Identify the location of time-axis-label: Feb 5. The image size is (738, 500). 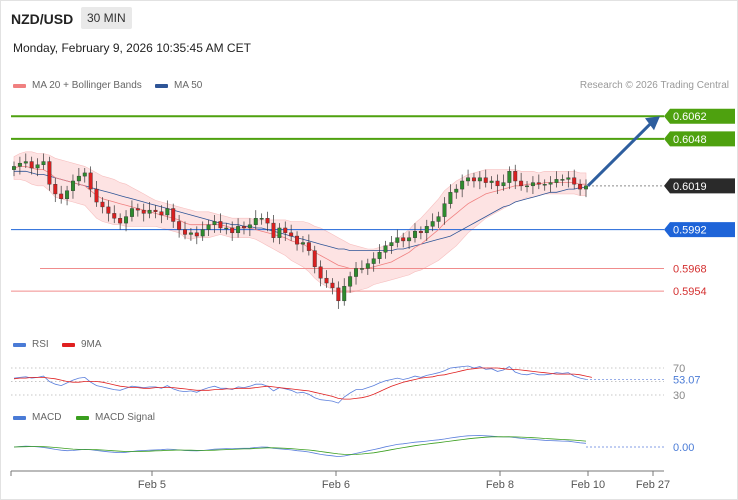
(152, 485).